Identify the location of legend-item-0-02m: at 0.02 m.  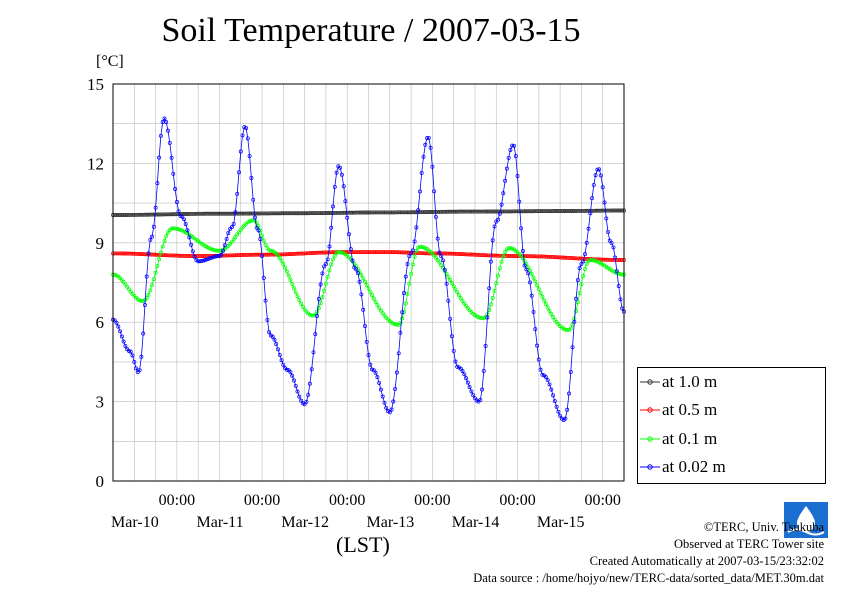
(730, 467).